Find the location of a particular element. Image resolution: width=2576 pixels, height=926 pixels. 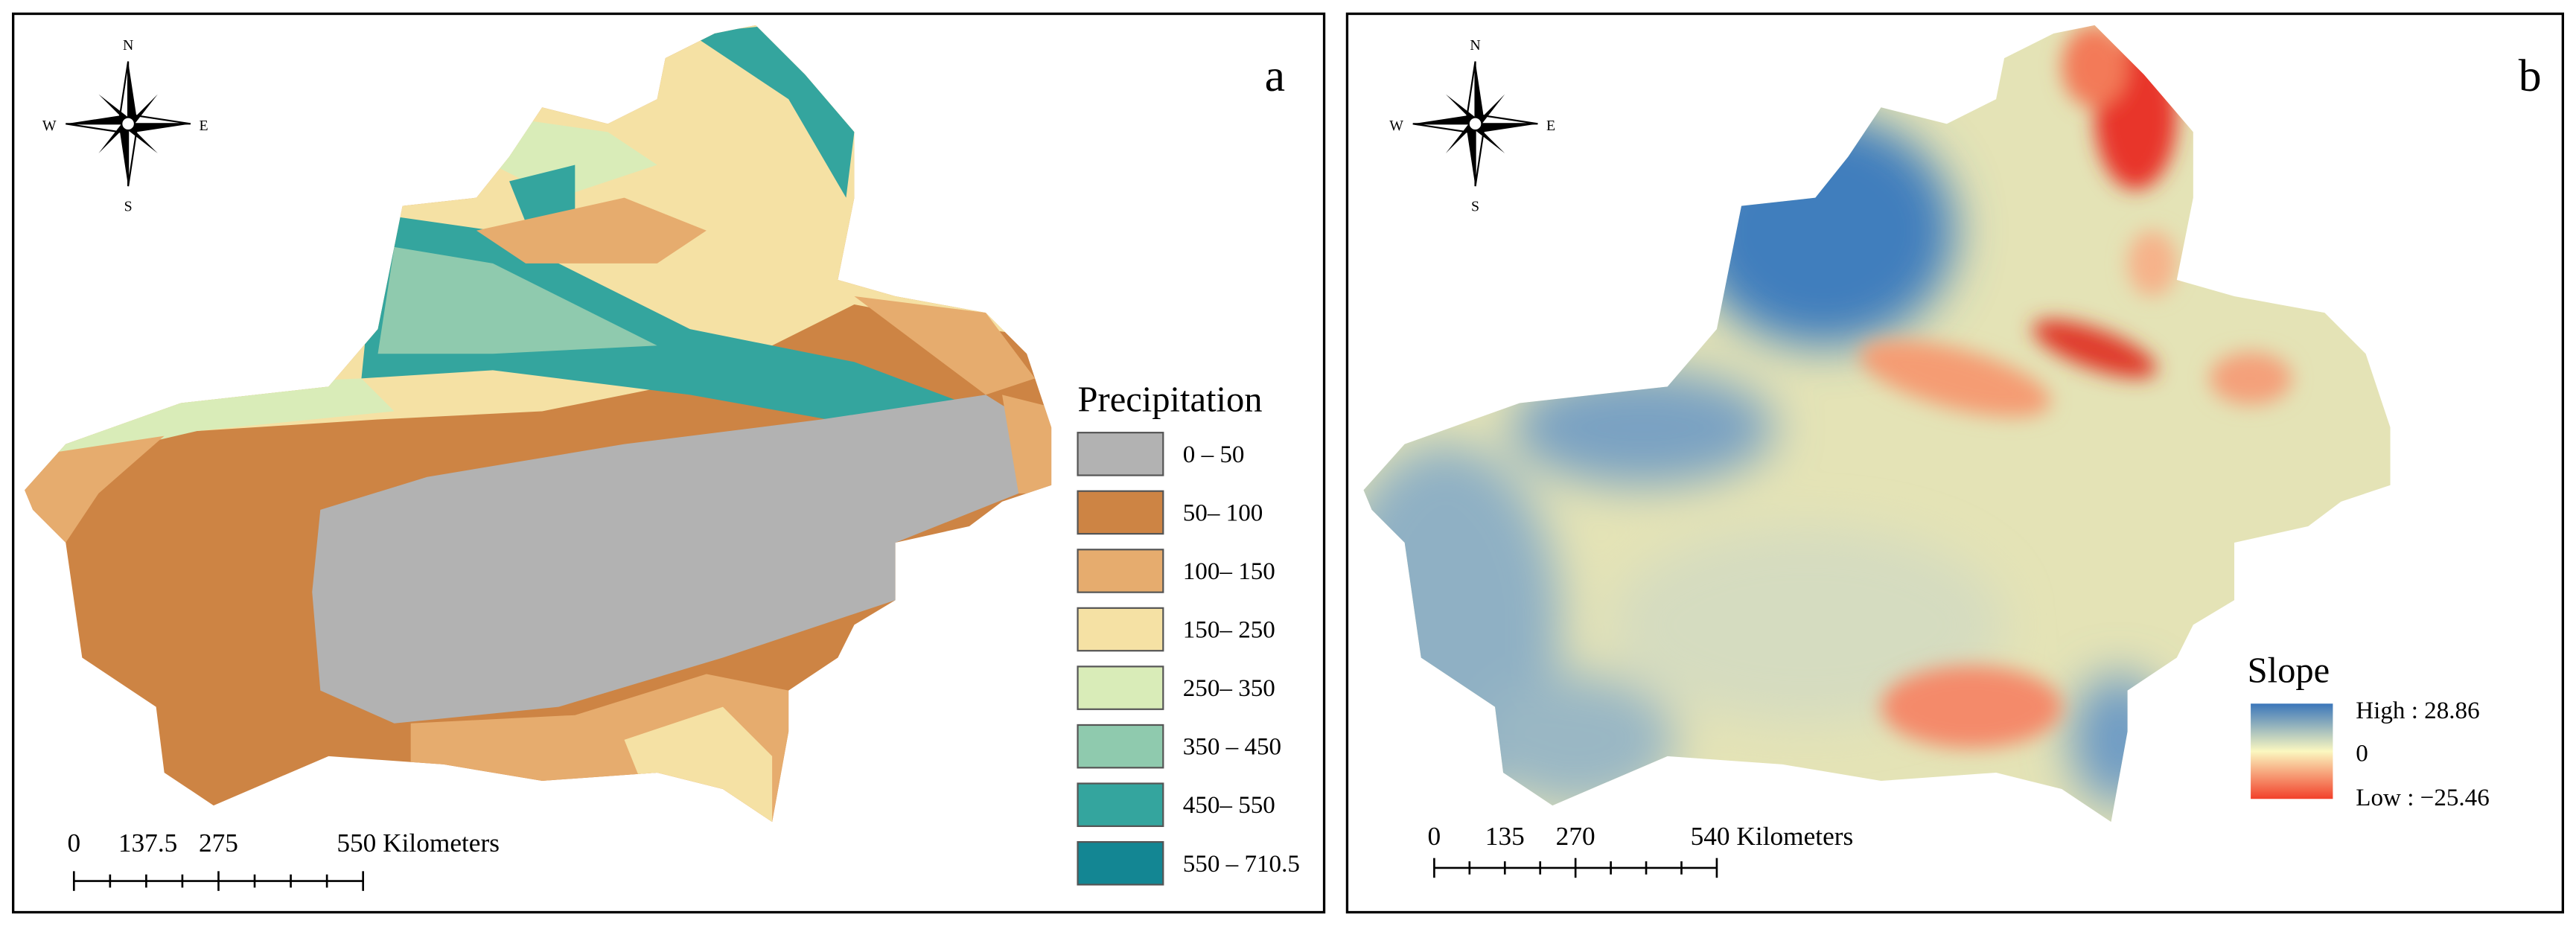

legend-label: 150– 250 is located at coordinates (1229, 630).